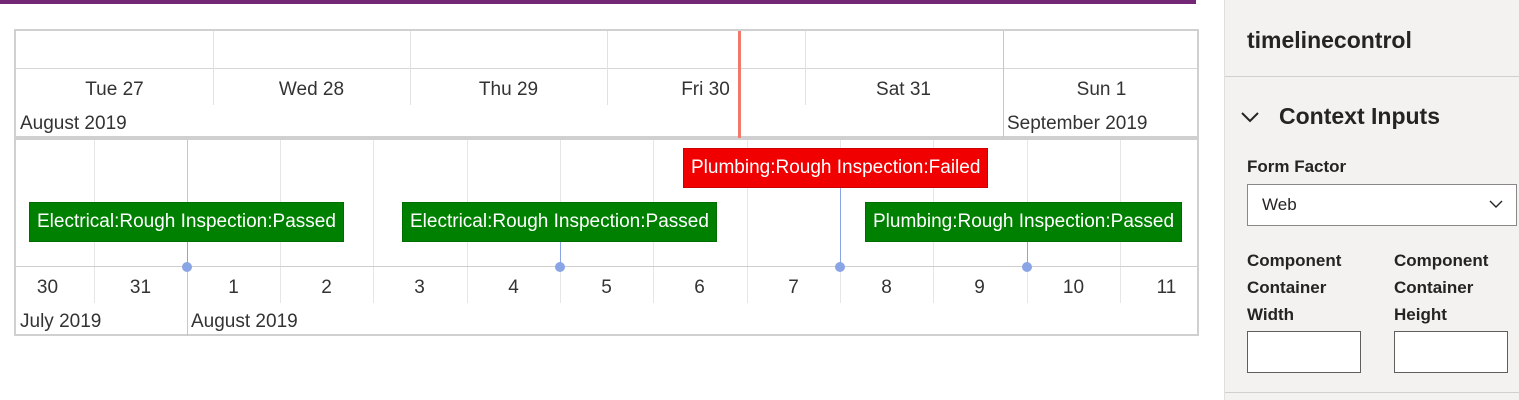 The width and height of the screenshot is (1519, 400). Describe the element at coordinates (419, 287) in the screenshot. I see `tick-label: 3` at that location.